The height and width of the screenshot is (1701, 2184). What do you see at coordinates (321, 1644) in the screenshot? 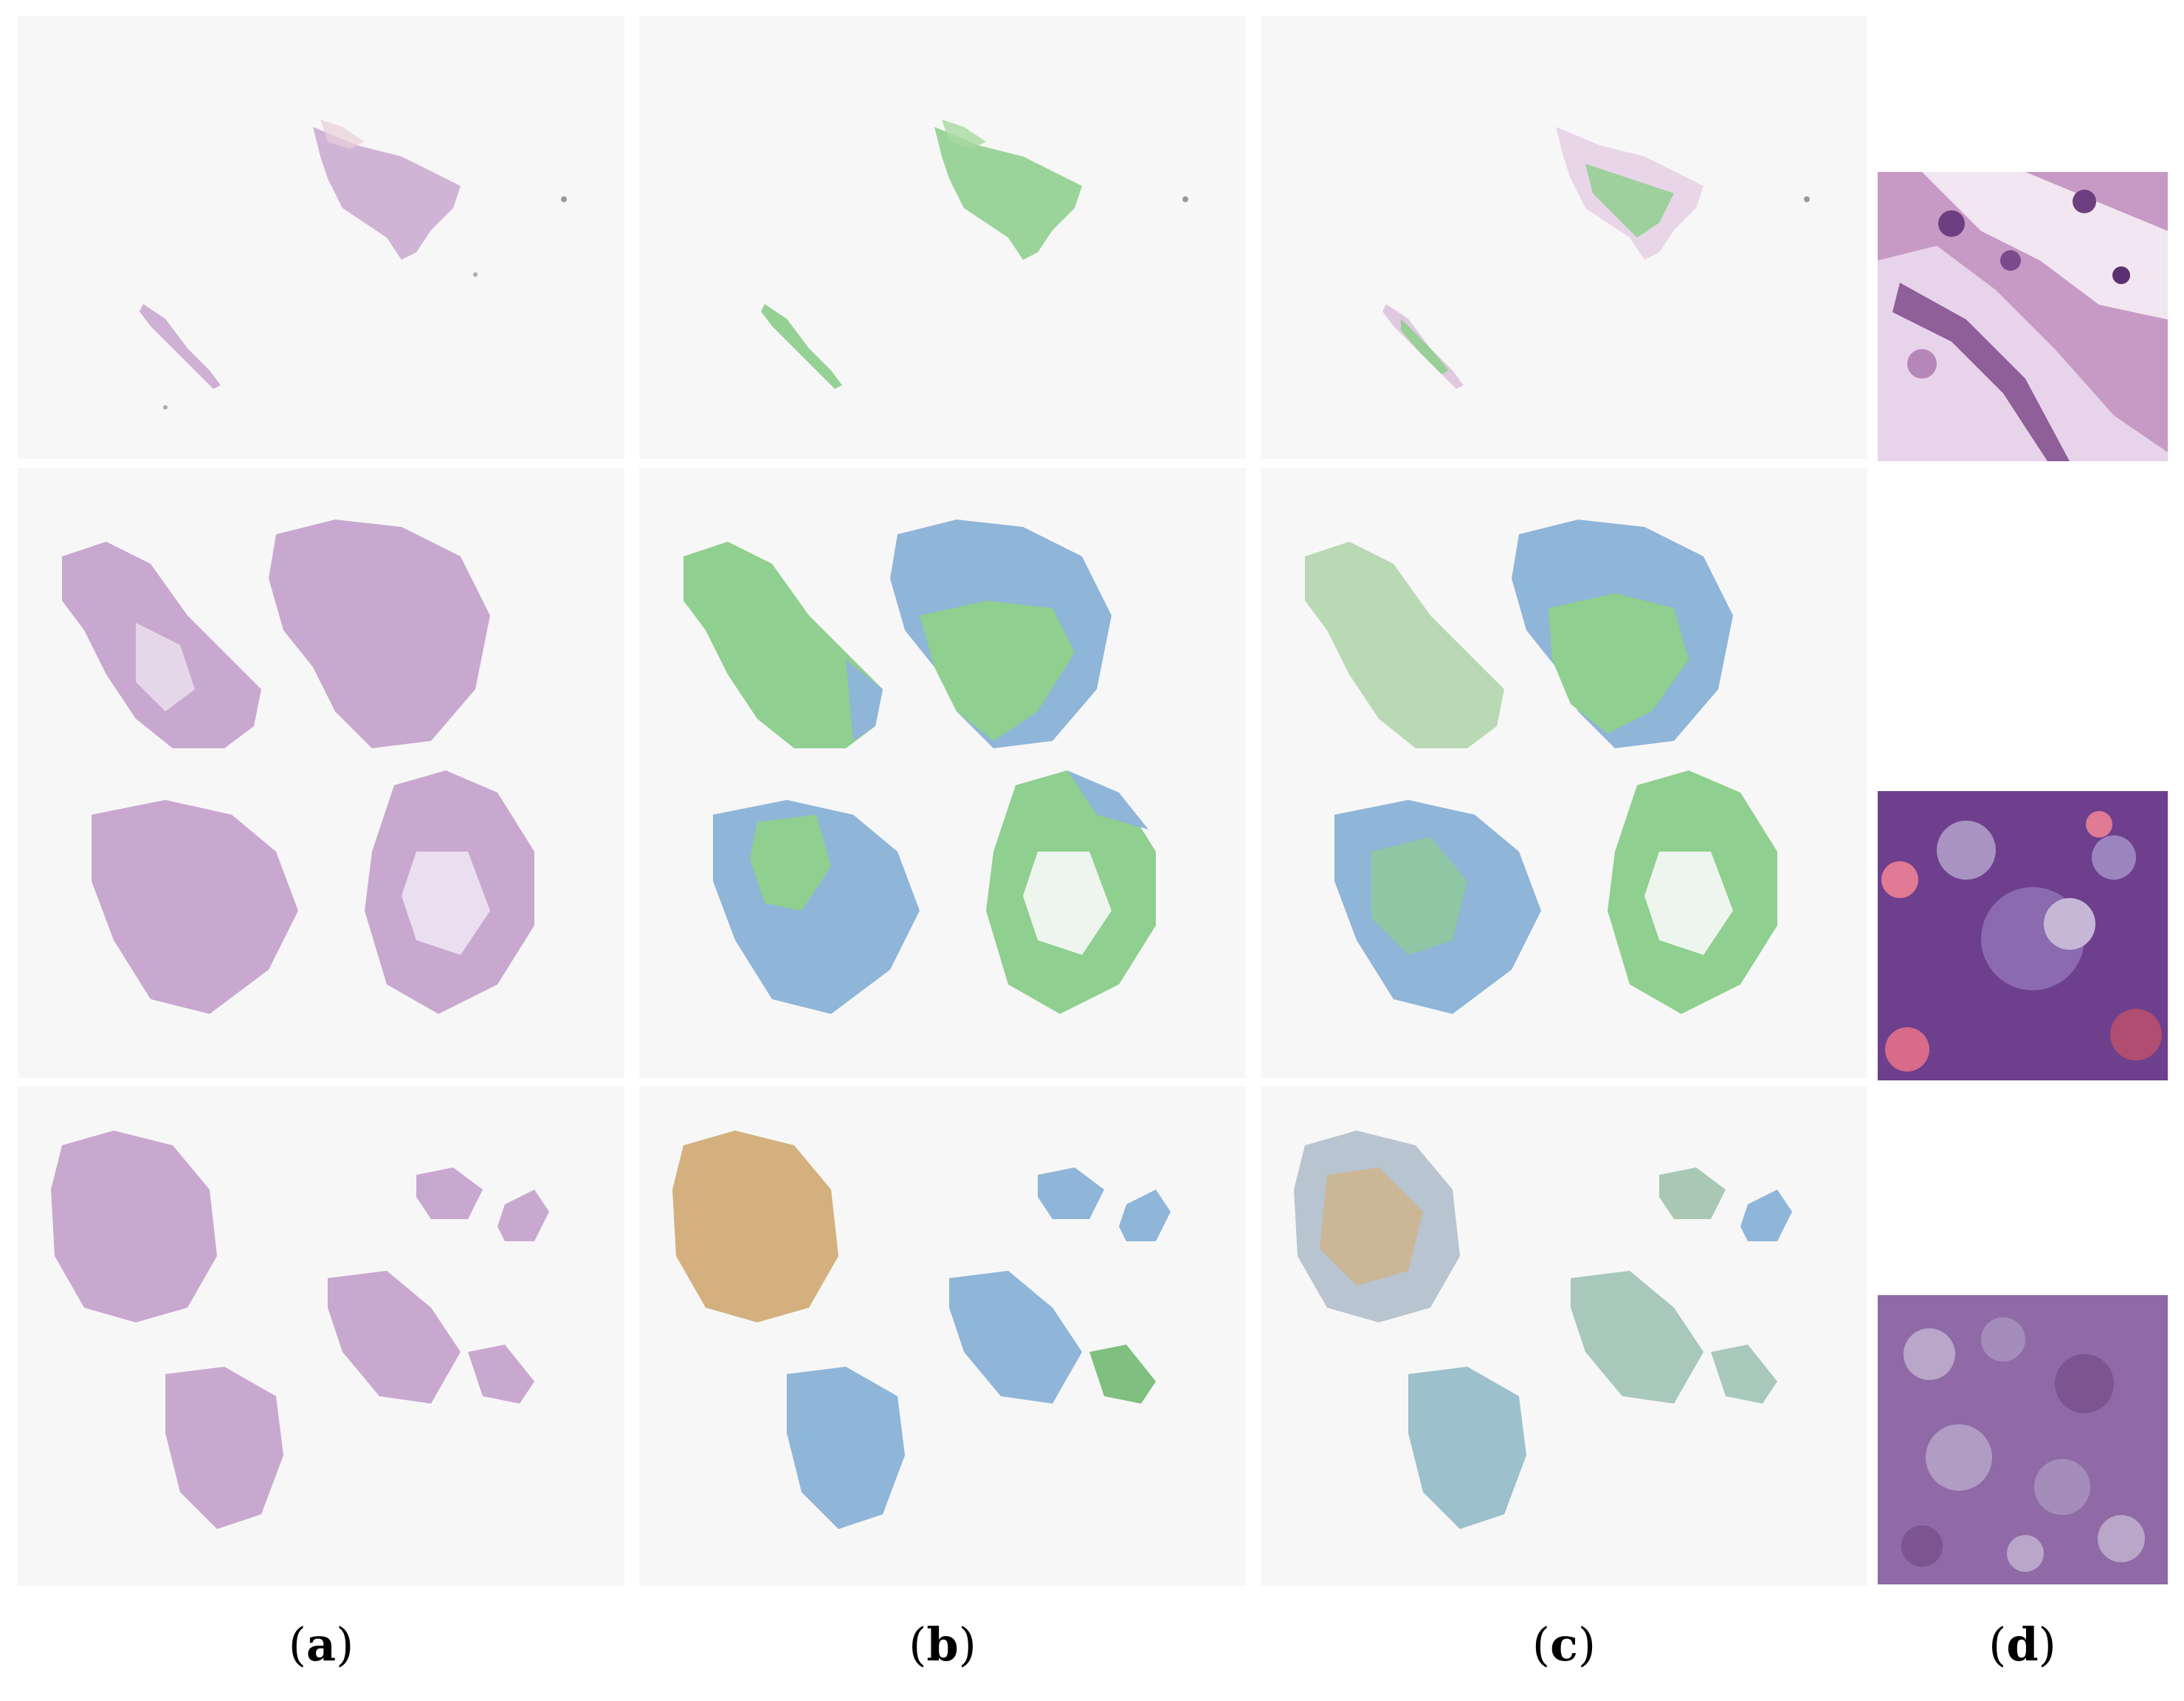
I see `label-a: (a)` at bounding box center [321, 1644].